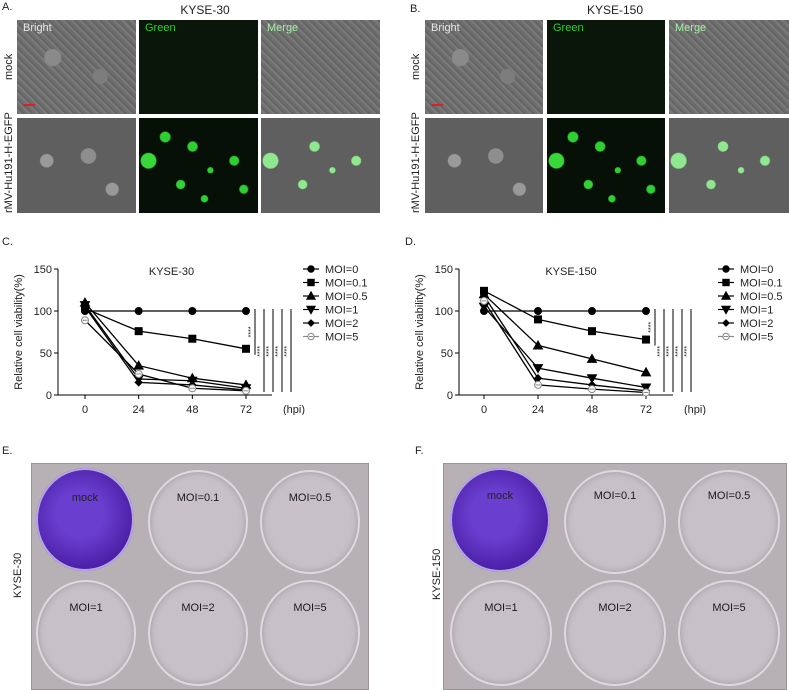 The image size is (789, 690). Describe the element at coordinates (320, 165) in the screenshot. I see `micrograph-a-infected-merge` at that location.